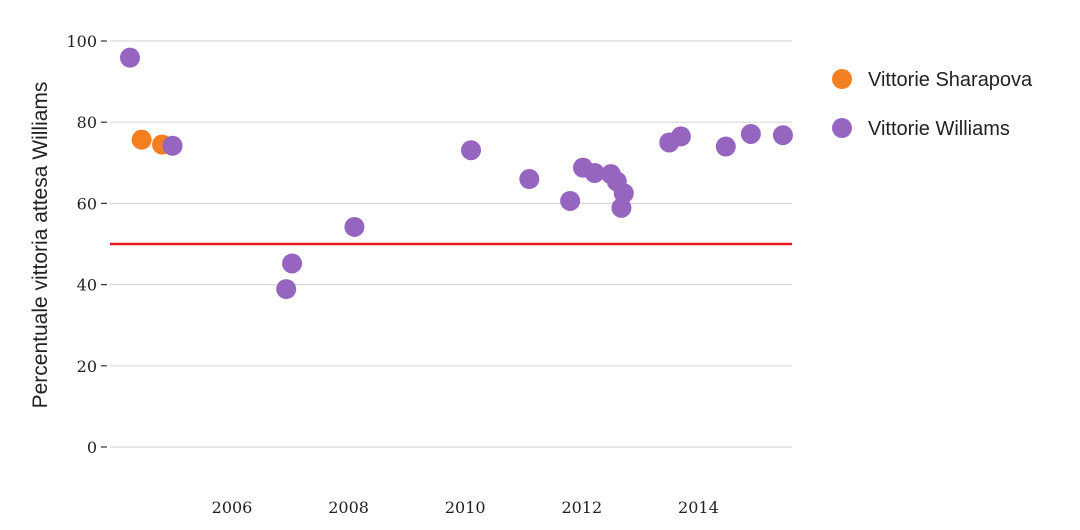 The height and width of the screenshot is (530, 1080). What do you see at coordinates (86, 244) in the screenshot?
I see `y-axis-ticks: 0 20 40 60 80 100` at bounding box center [86, 244].